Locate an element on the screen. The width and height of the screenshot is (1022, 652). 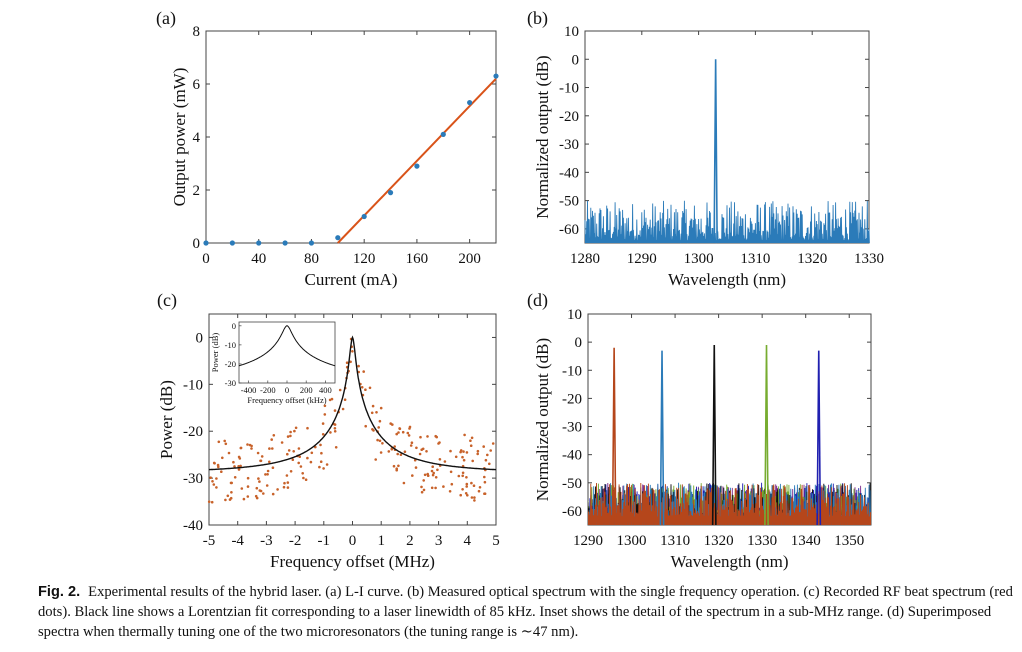
x-tick-label: 2 is located at coordinates (410, 541).